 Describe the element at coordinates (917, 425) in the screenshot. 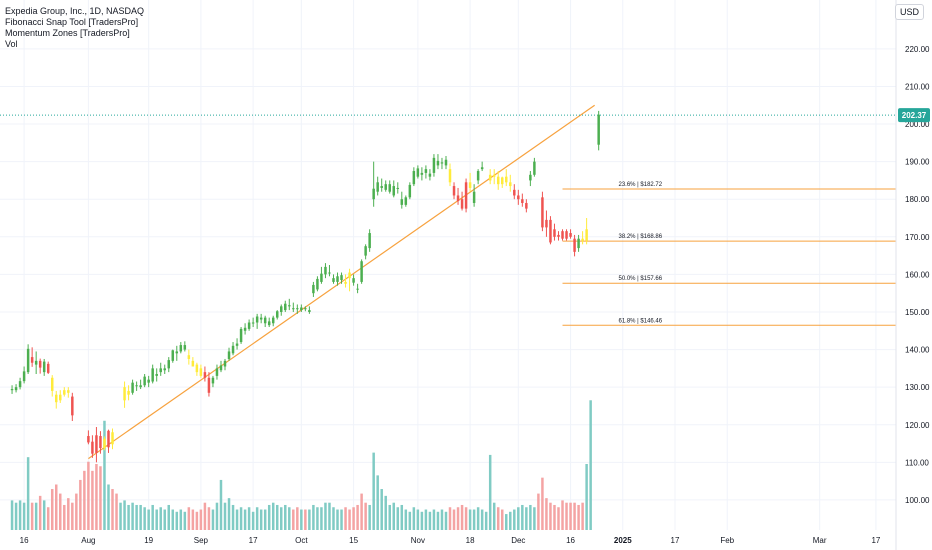

I see `price-tick-label: 120.00` at that location.